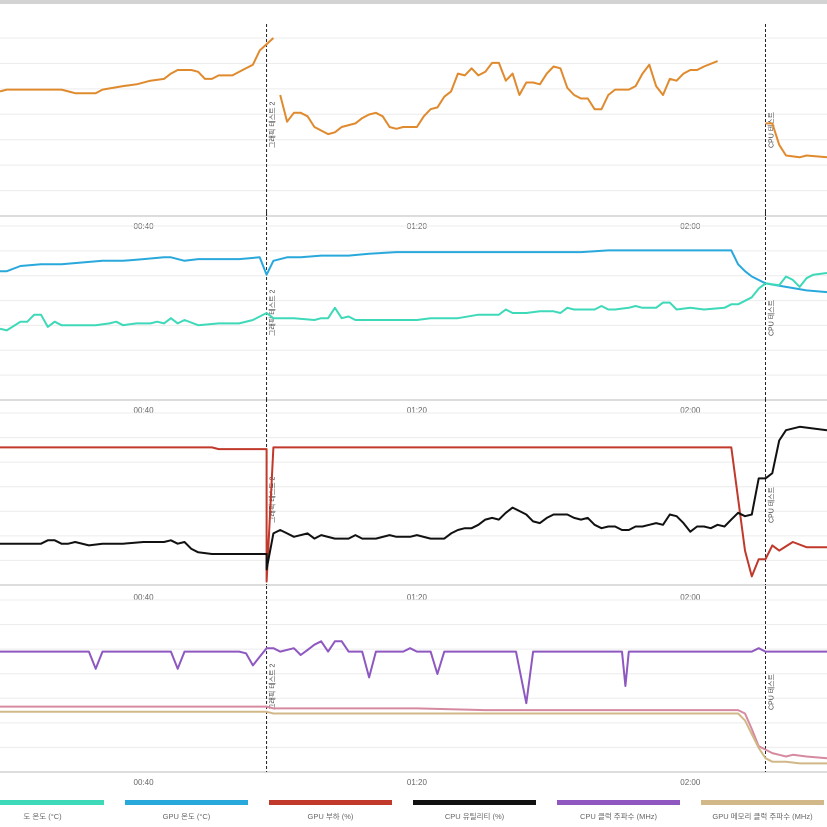  What do you see at coordinates (762, 816) in the screenshot?
I see `legend-label: GPU 메모리 클럭 주파수 (MHz)` at bounding box center [762, 816].